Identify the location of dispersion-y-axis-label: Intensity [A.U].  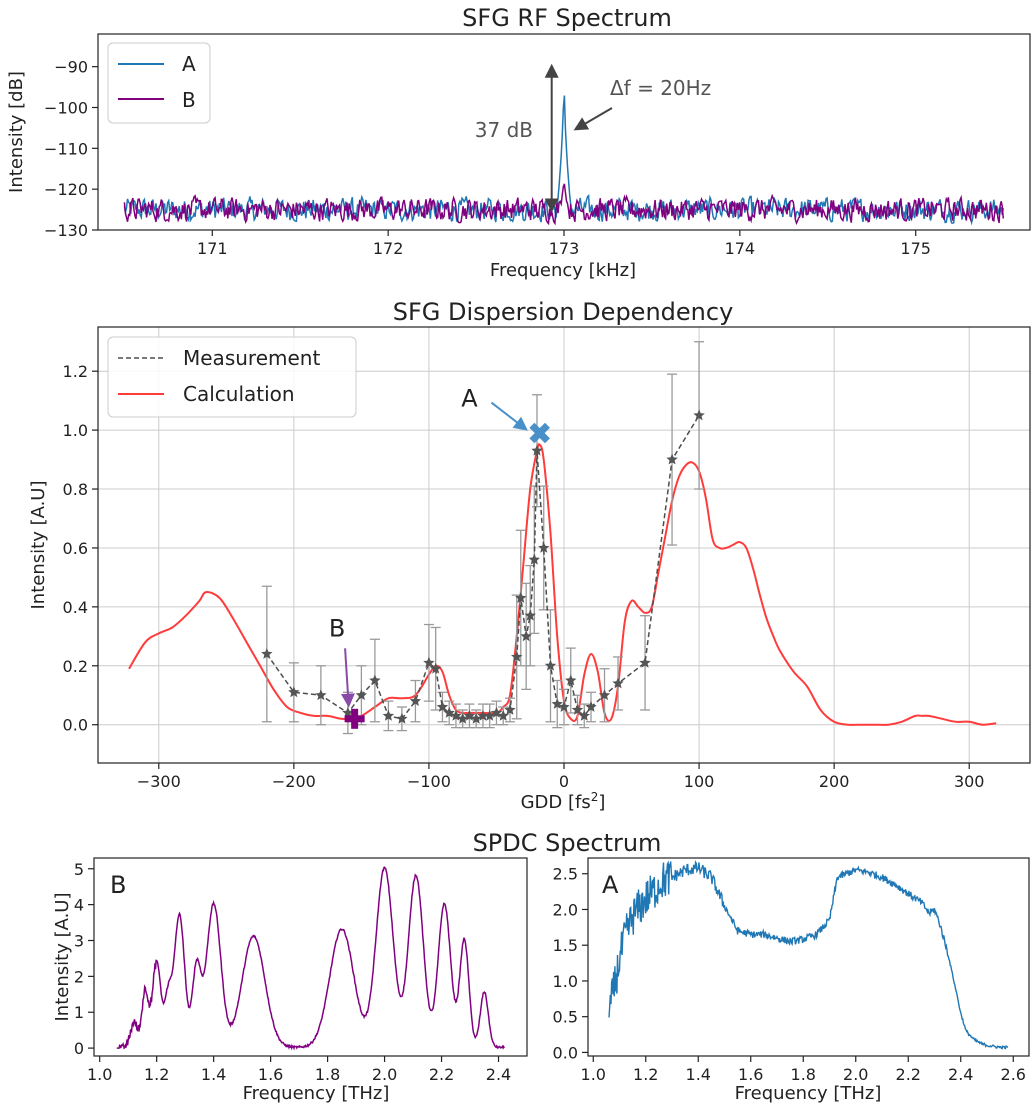
(38, 544).